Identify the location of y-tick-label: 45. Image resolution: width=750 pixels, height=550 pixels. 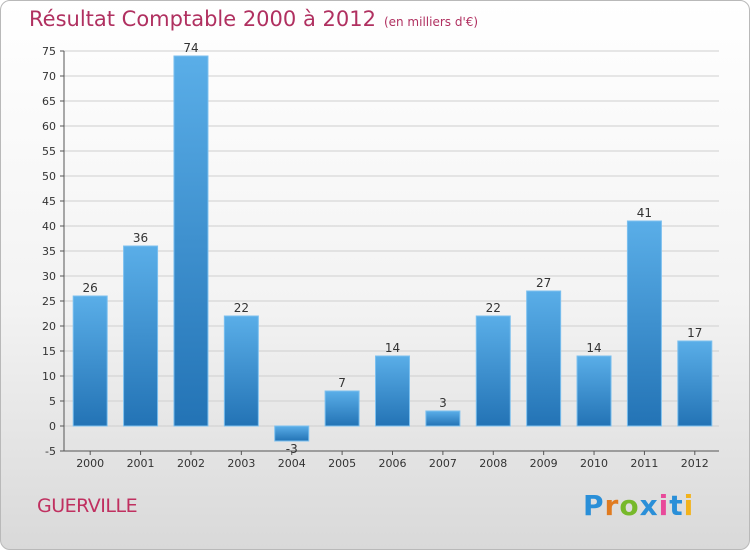
(49, 201).